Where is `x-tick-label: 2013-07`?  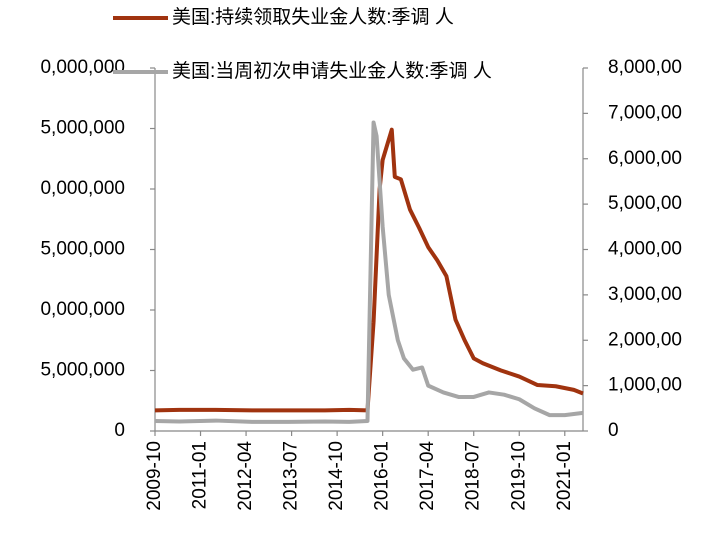 x-tick-label: 2013-07 is located at coordinates (291, 476).